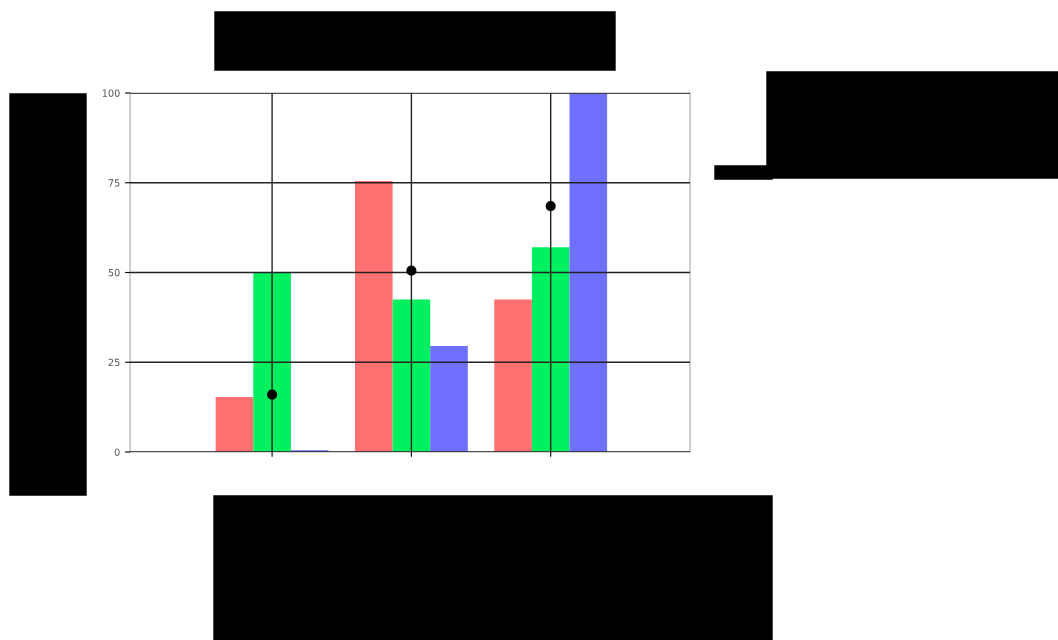  I want to click on y-tick-label: 100, so click(111, 93).